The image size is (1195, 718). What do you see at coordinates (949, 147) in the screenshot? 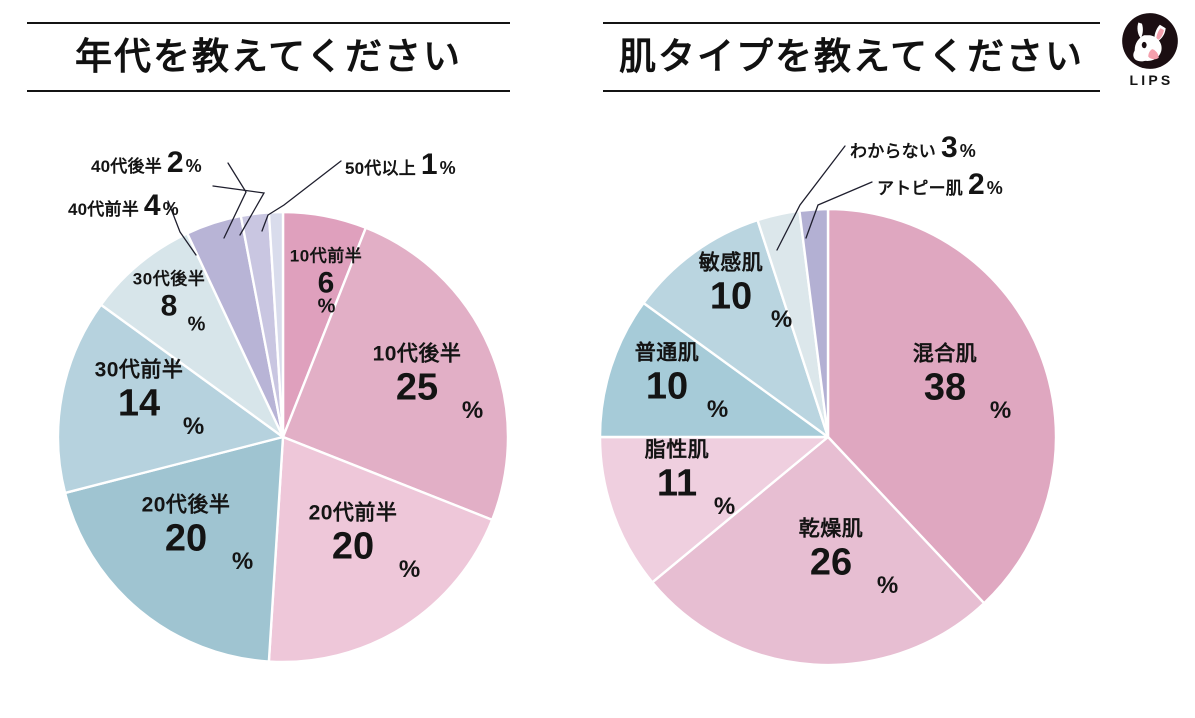
I see `callout-value: 3` at bounding box center [949, 147].